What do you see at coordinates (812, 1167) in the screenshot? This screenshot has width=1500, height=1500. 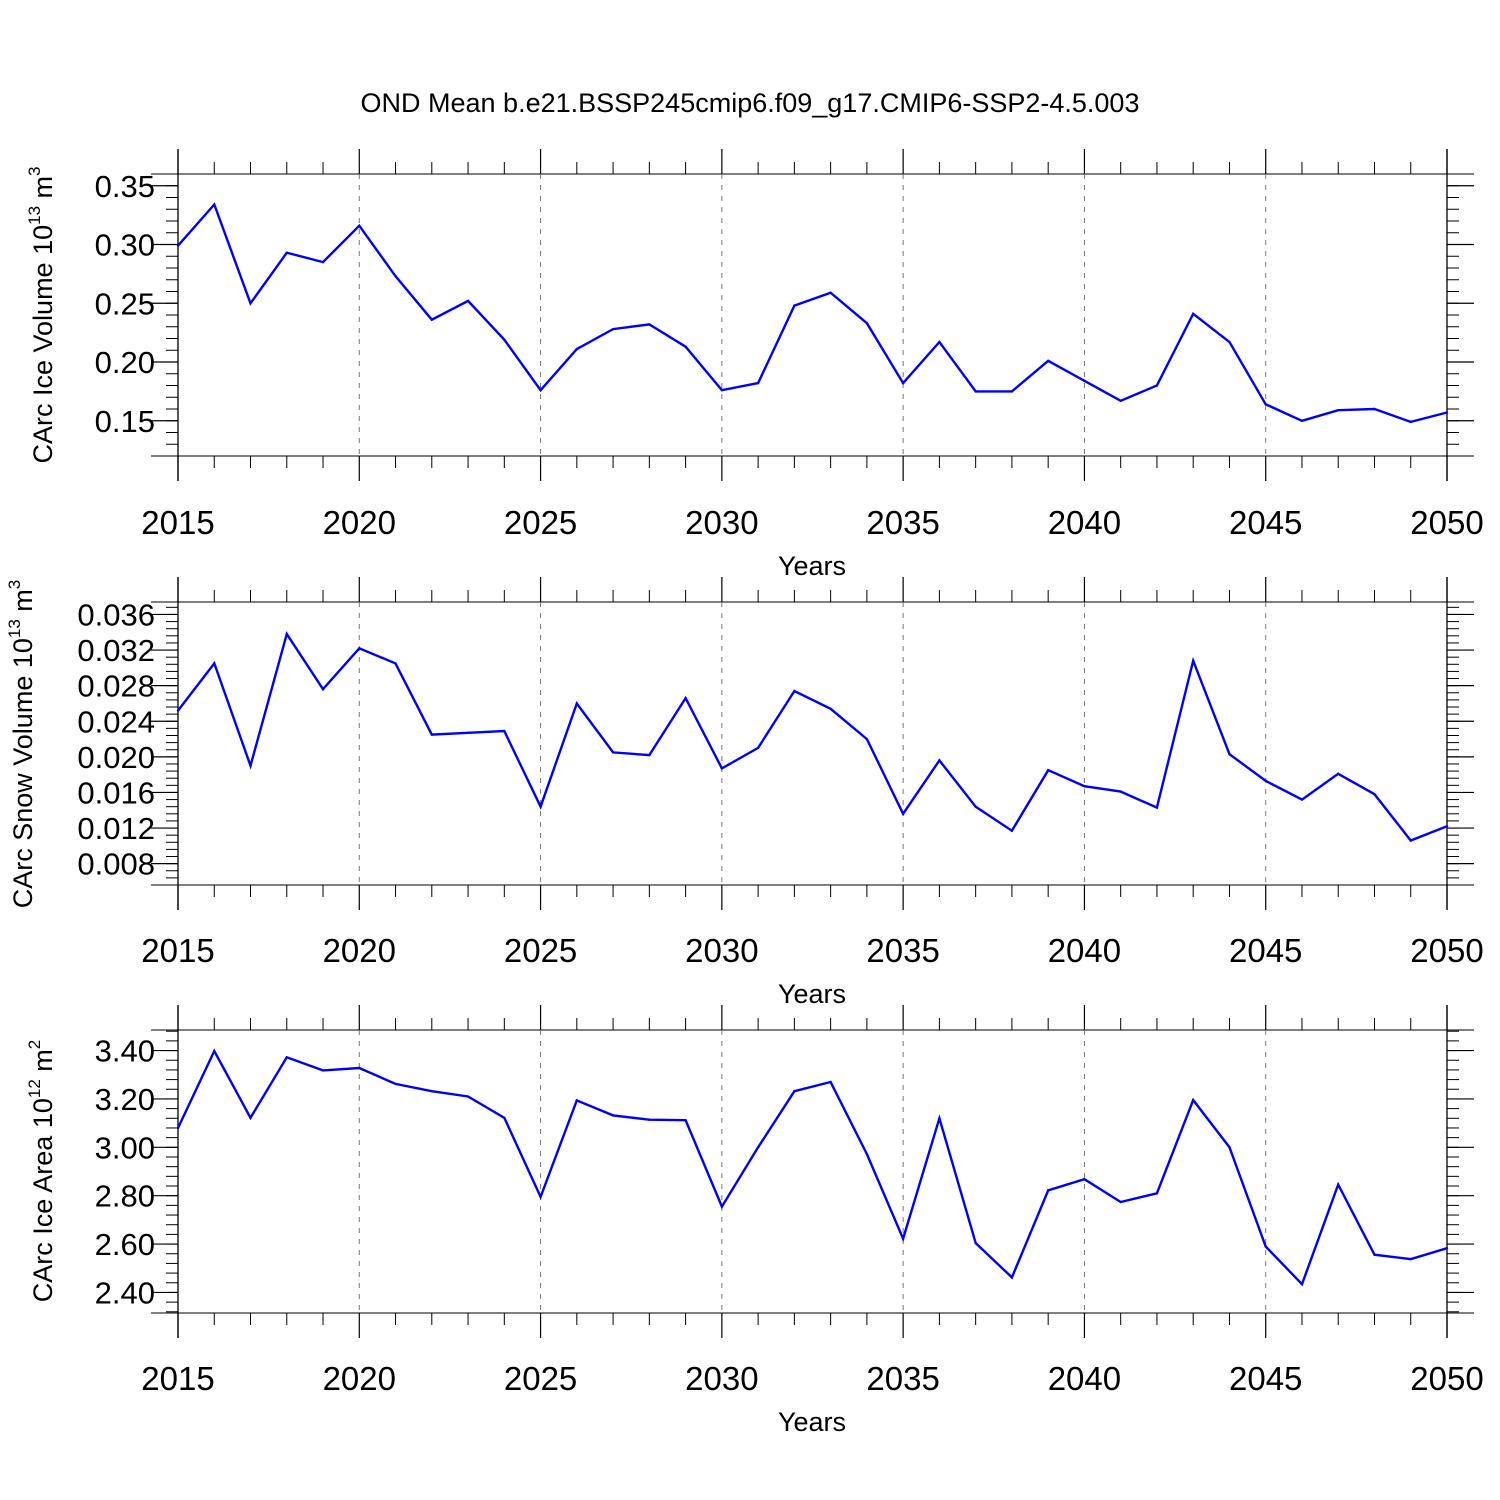 I see `series-line-ice-area` at bounding box center [812, 1167].